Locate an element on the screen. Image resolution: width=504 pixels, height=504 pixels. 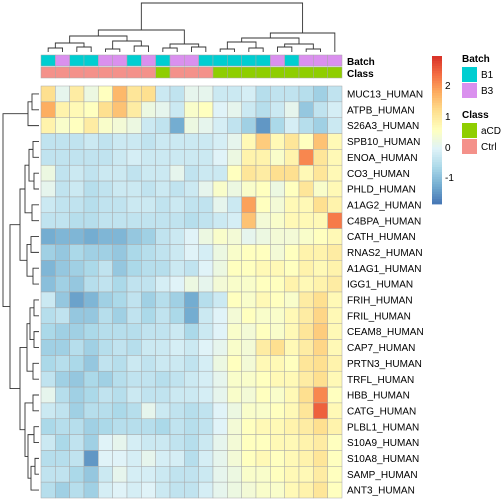
row-dendrogram is located at coordinates (20, 292).